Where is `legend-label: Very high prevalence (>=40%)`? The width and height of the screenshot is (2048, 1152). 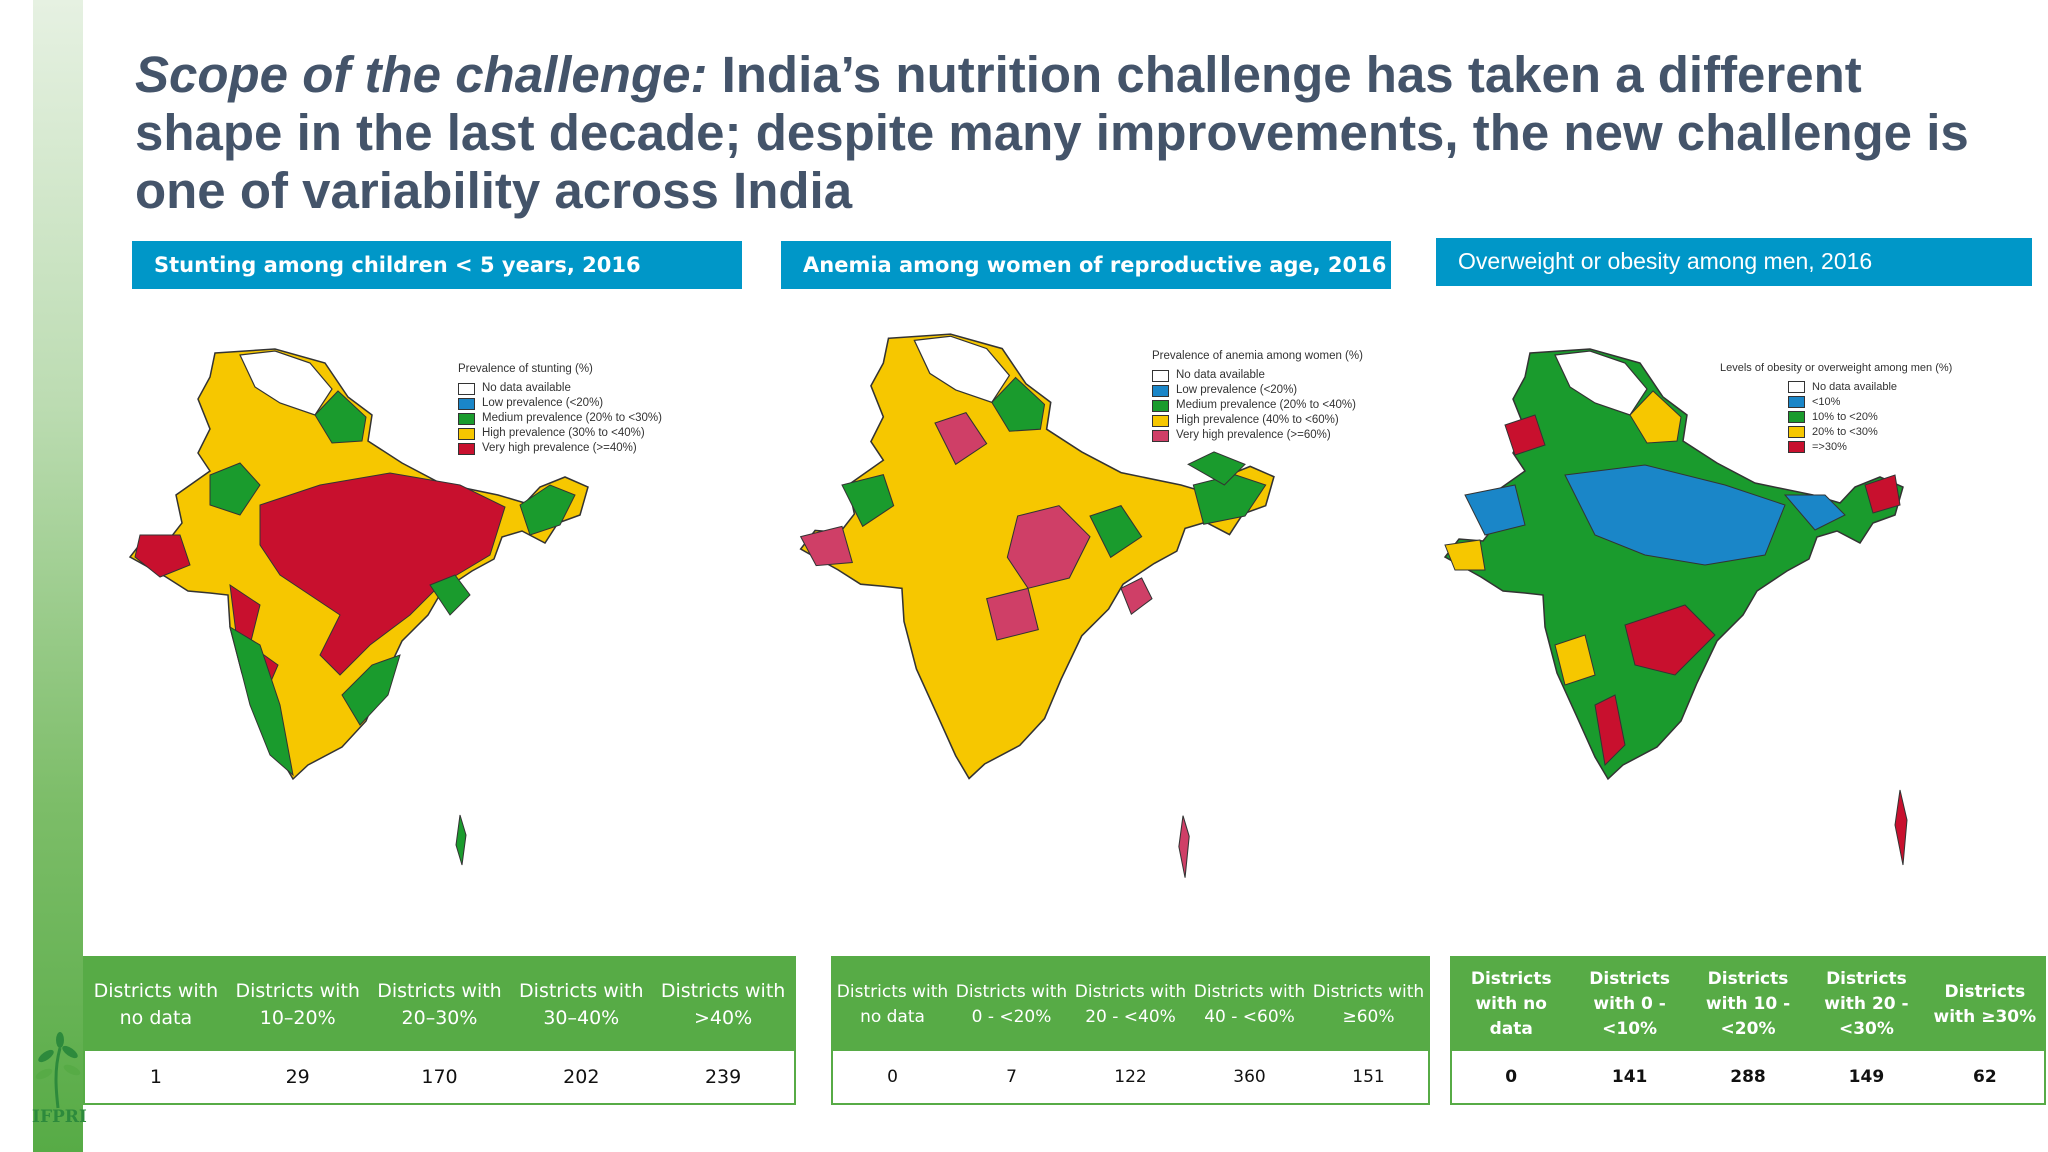 legend-label: Very high prevalence (>=40%) is located at coordinates (559, 448).